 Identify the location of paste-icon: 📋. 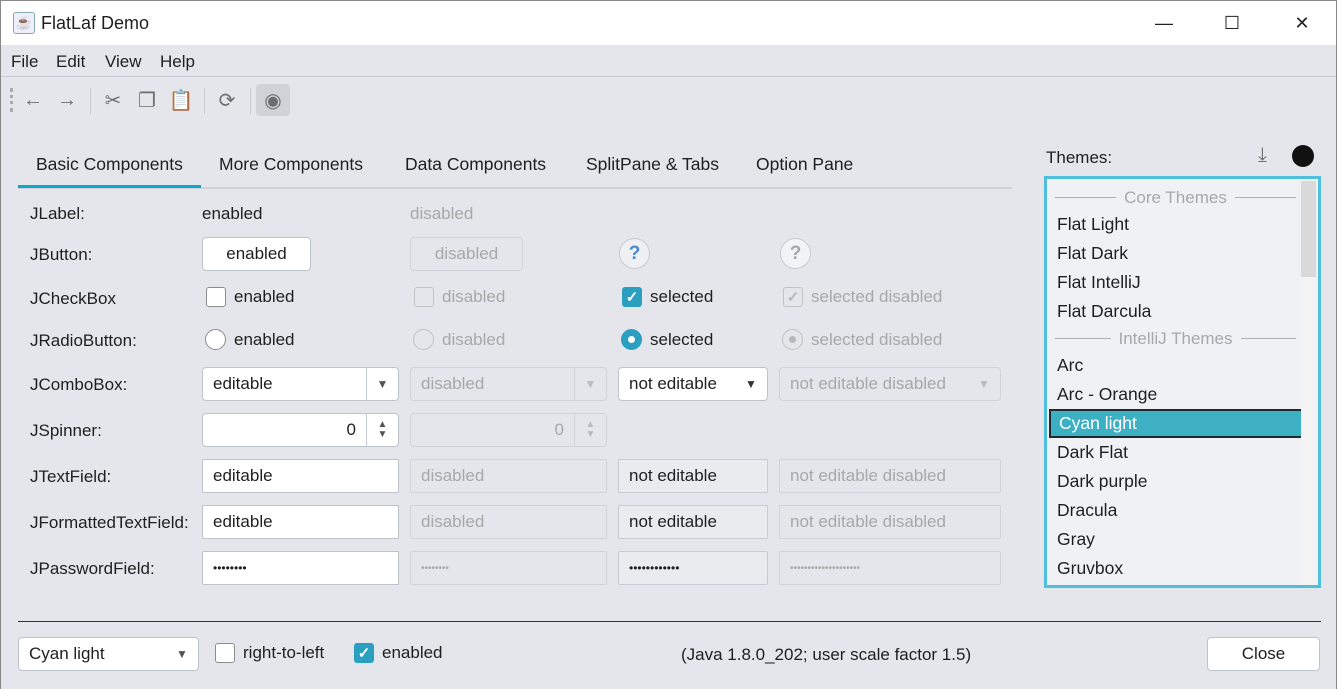
(181, 100).